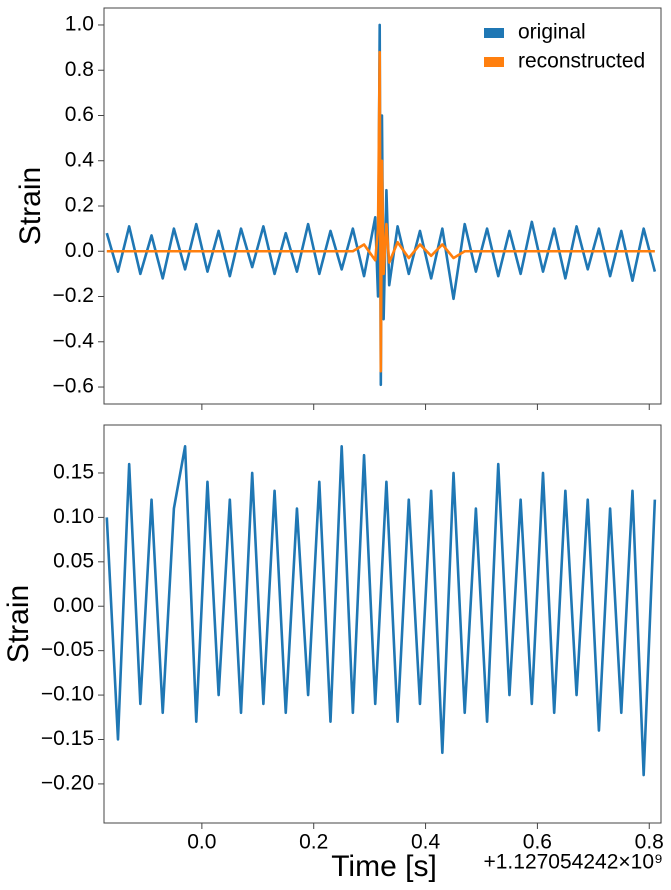 The height and width of the screenshot is (890, 671). Describe the element at coordinates (67, 738) in the screenshot. I see `y-tick-label: −0.15` at that location.